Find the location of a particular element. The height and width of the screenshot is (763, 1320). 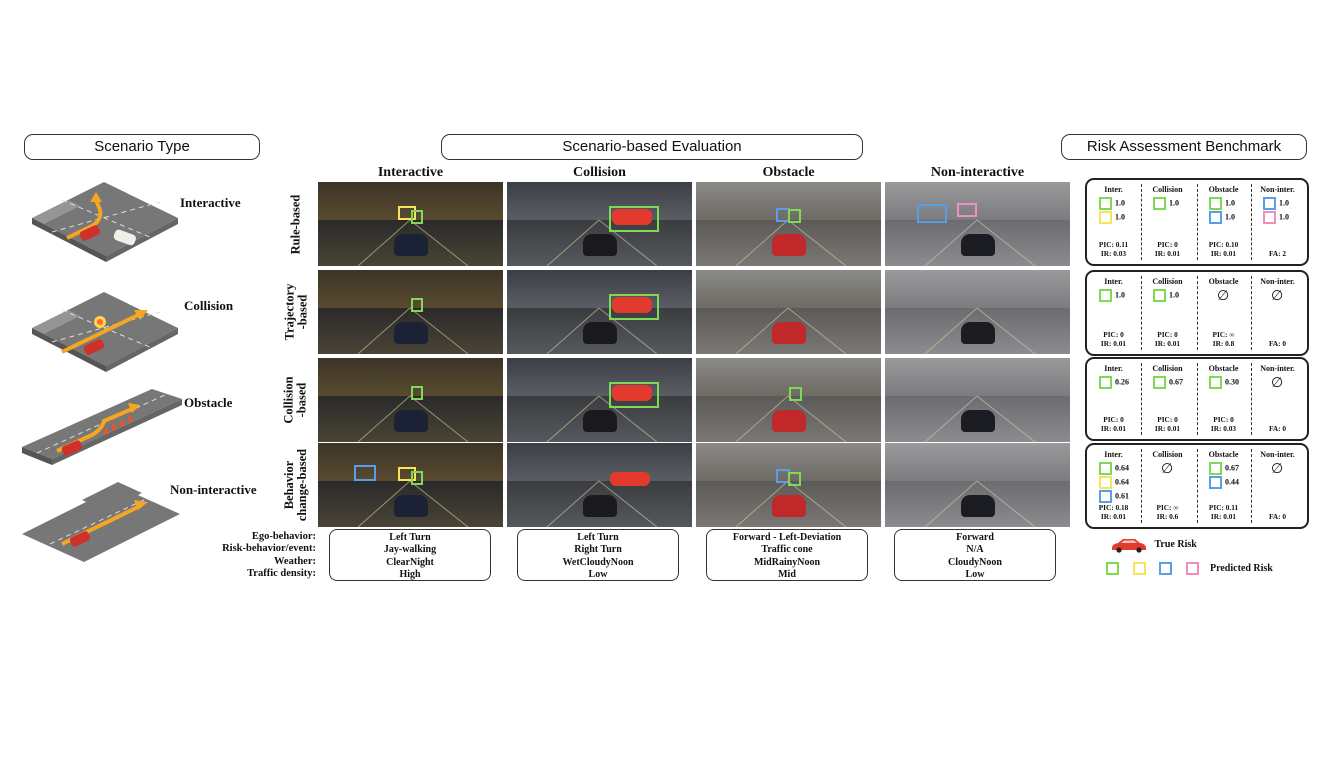

scenario-illustration-interactive is located at coordinates (104, 221).